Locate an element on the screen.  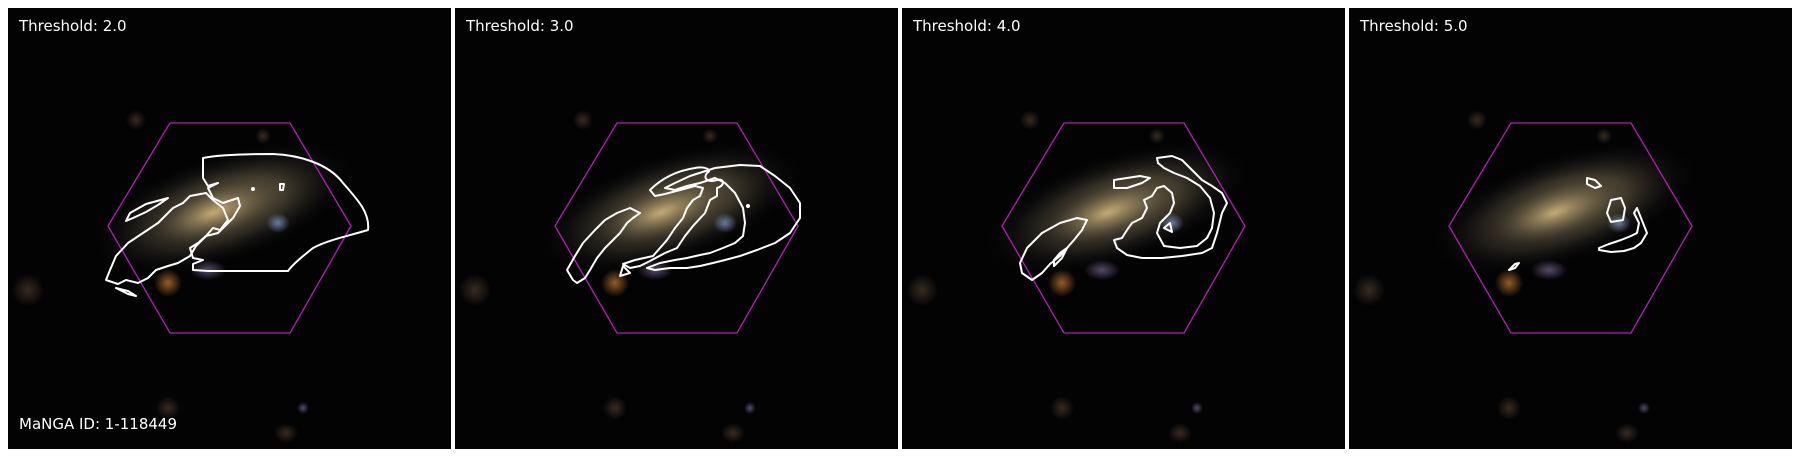
threshold-label: Threshold: 2.0 is located at coordinates (73, 26).